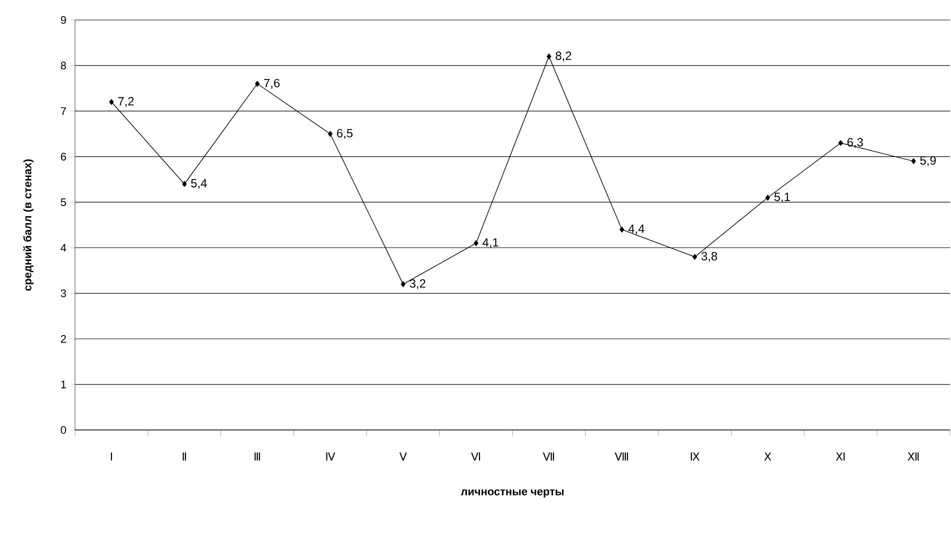  What do you see at coordinates (345, 133) in the screenshot?
I see `data-label: 6,5` at bounding box center [345, 133].